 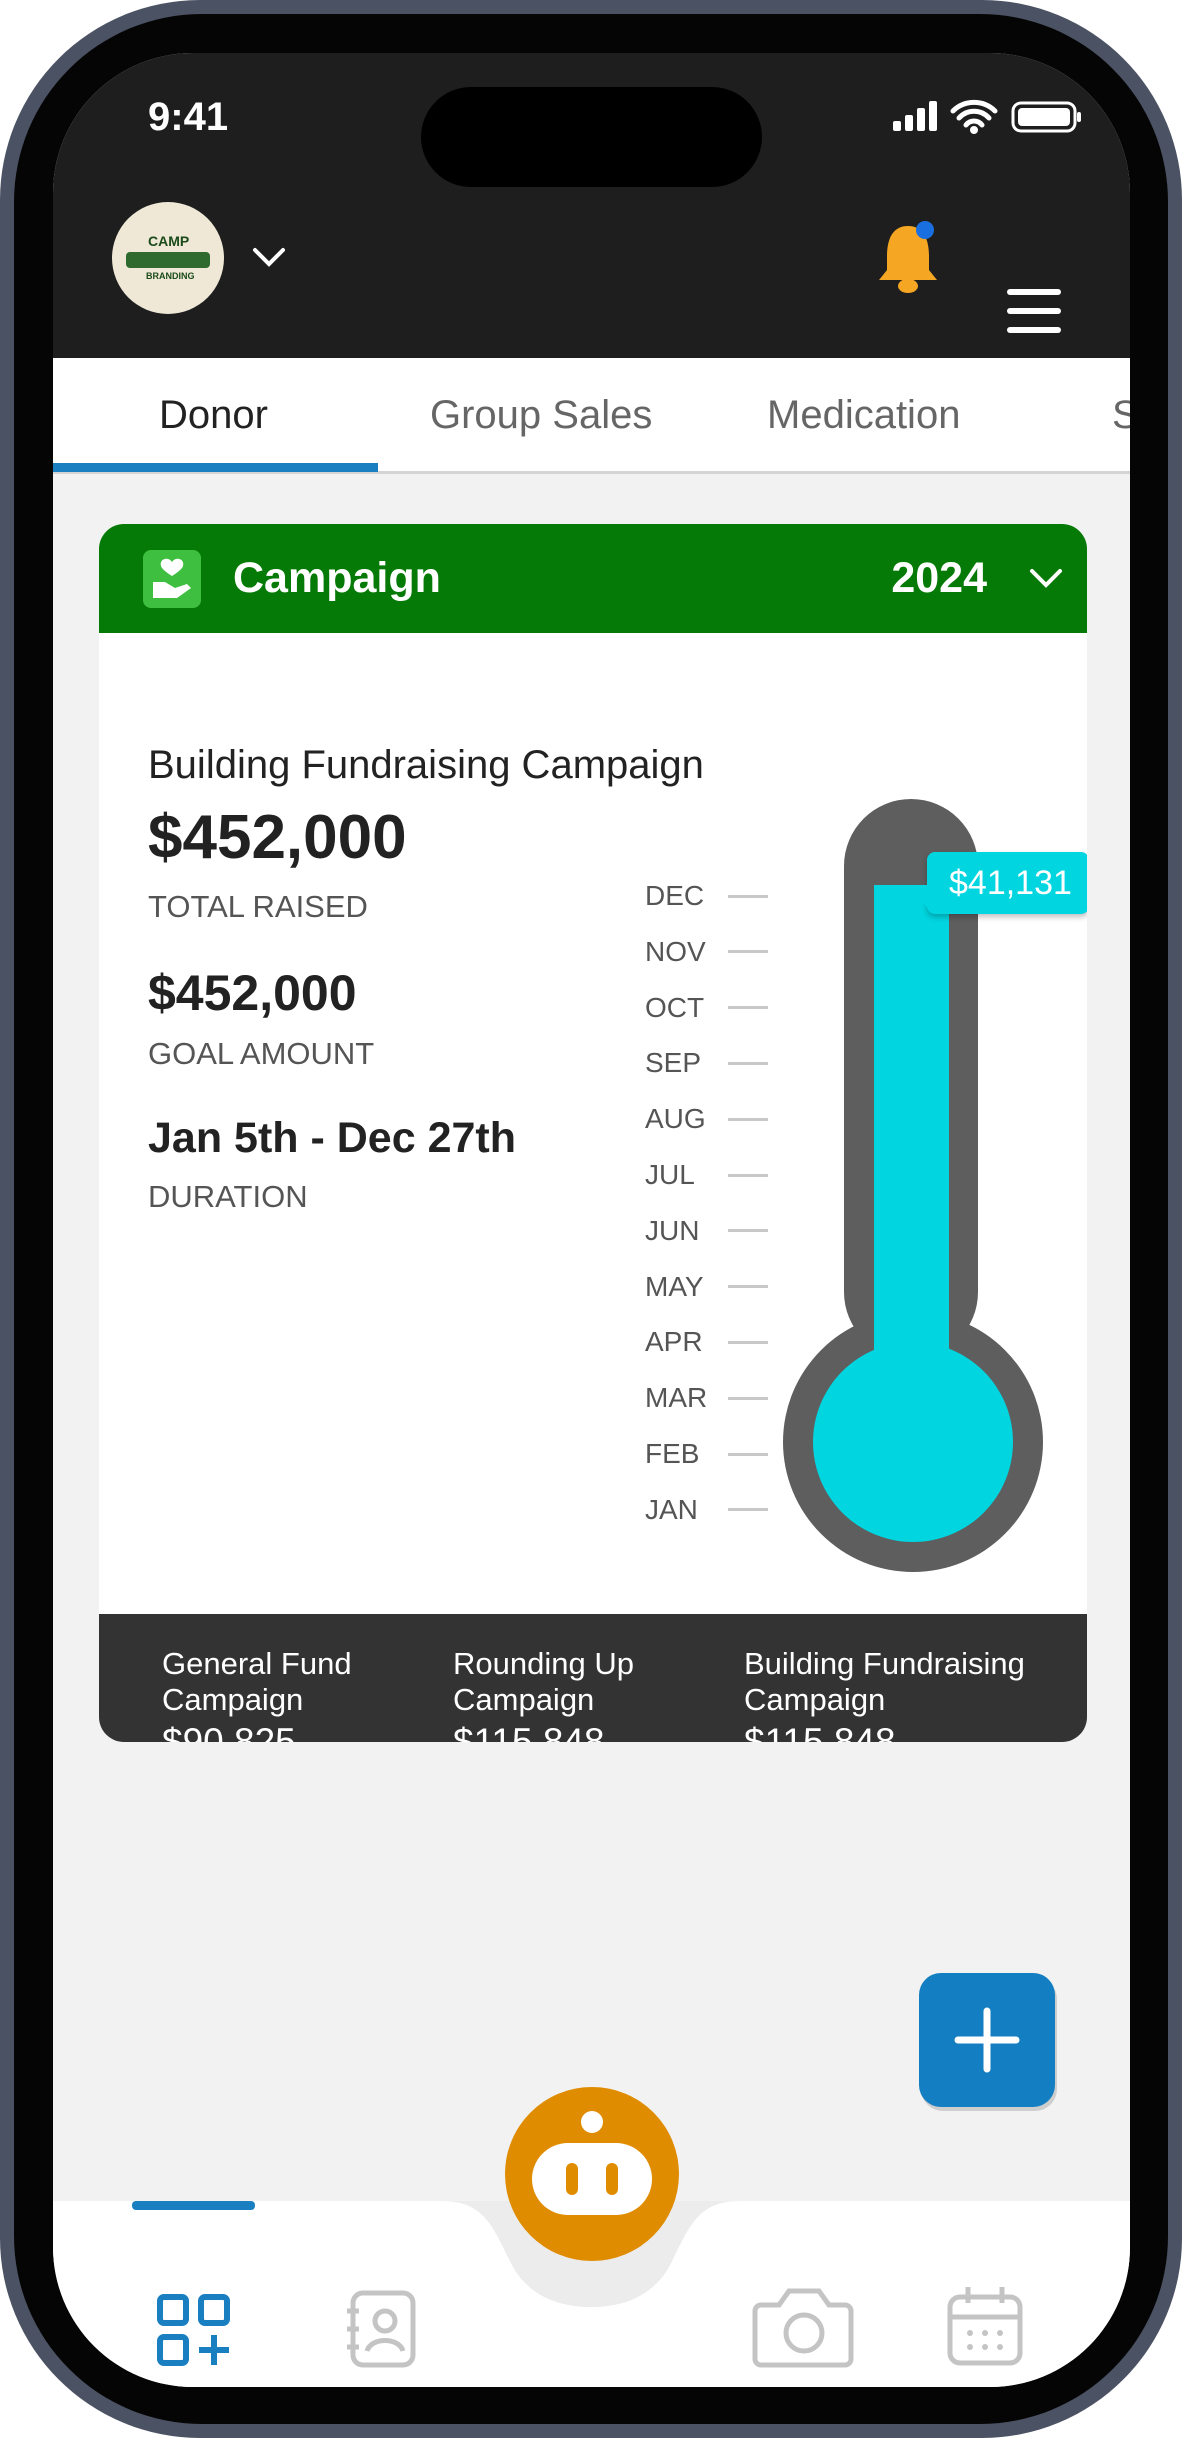 I want to click on summary-name: Rounding Up Campaign, so click(x=543, y=1681).